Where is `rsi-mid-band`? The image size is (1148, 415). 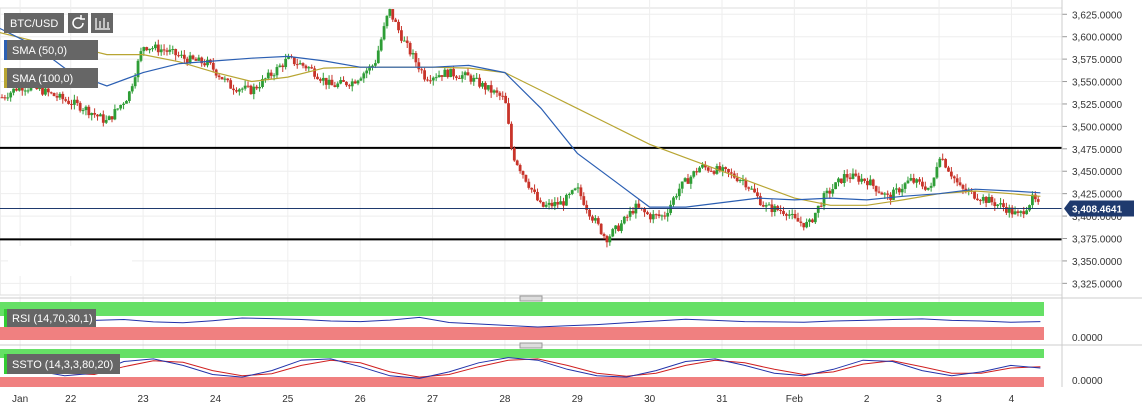
rsi-mid-band is located at coordinates (522, 321).